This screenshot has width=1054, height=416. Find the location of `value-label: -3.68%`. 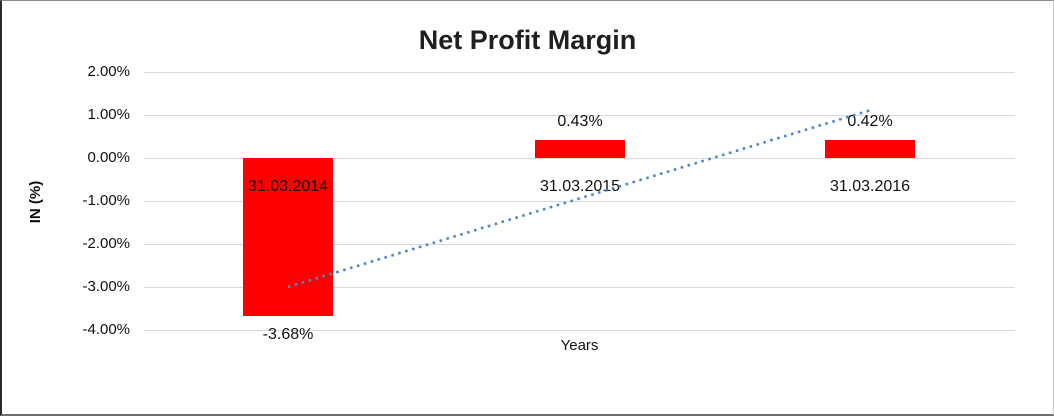

value-label: -3.68% is located at coordinates (288, 335).